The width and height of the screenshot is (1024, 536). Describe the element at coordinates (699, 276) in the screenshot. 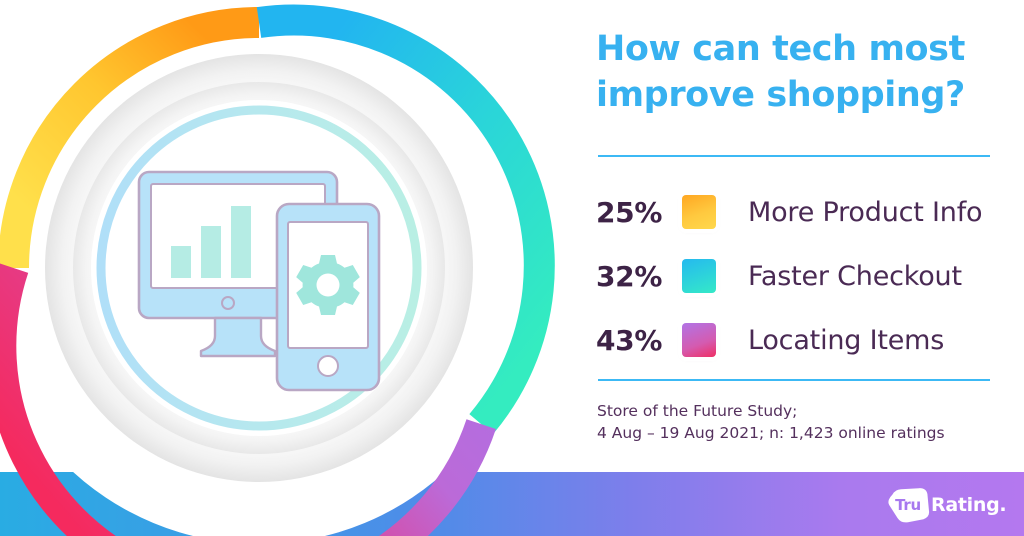

I see `legend-swatch-cyan` at that location.